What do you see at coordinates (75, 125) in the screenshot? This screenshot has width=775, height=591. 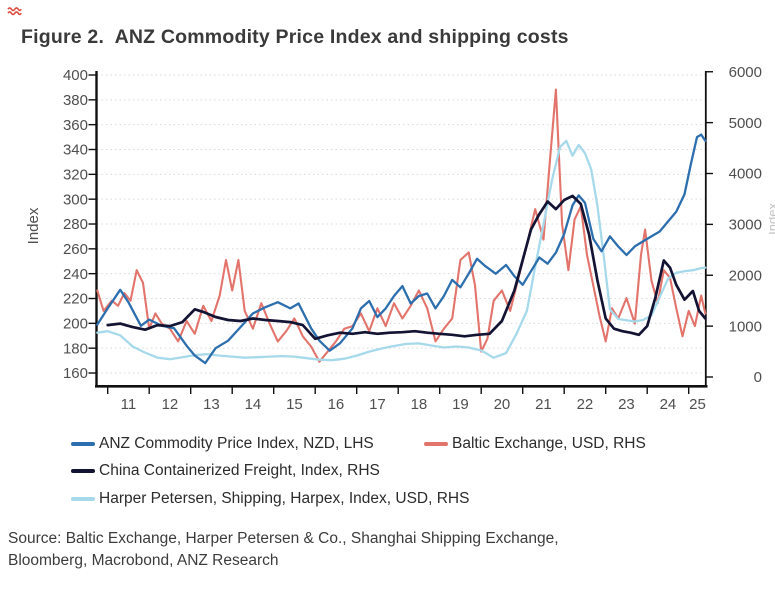 I see `left-axis-tick-label: 360` at bounding box center [75, 125].